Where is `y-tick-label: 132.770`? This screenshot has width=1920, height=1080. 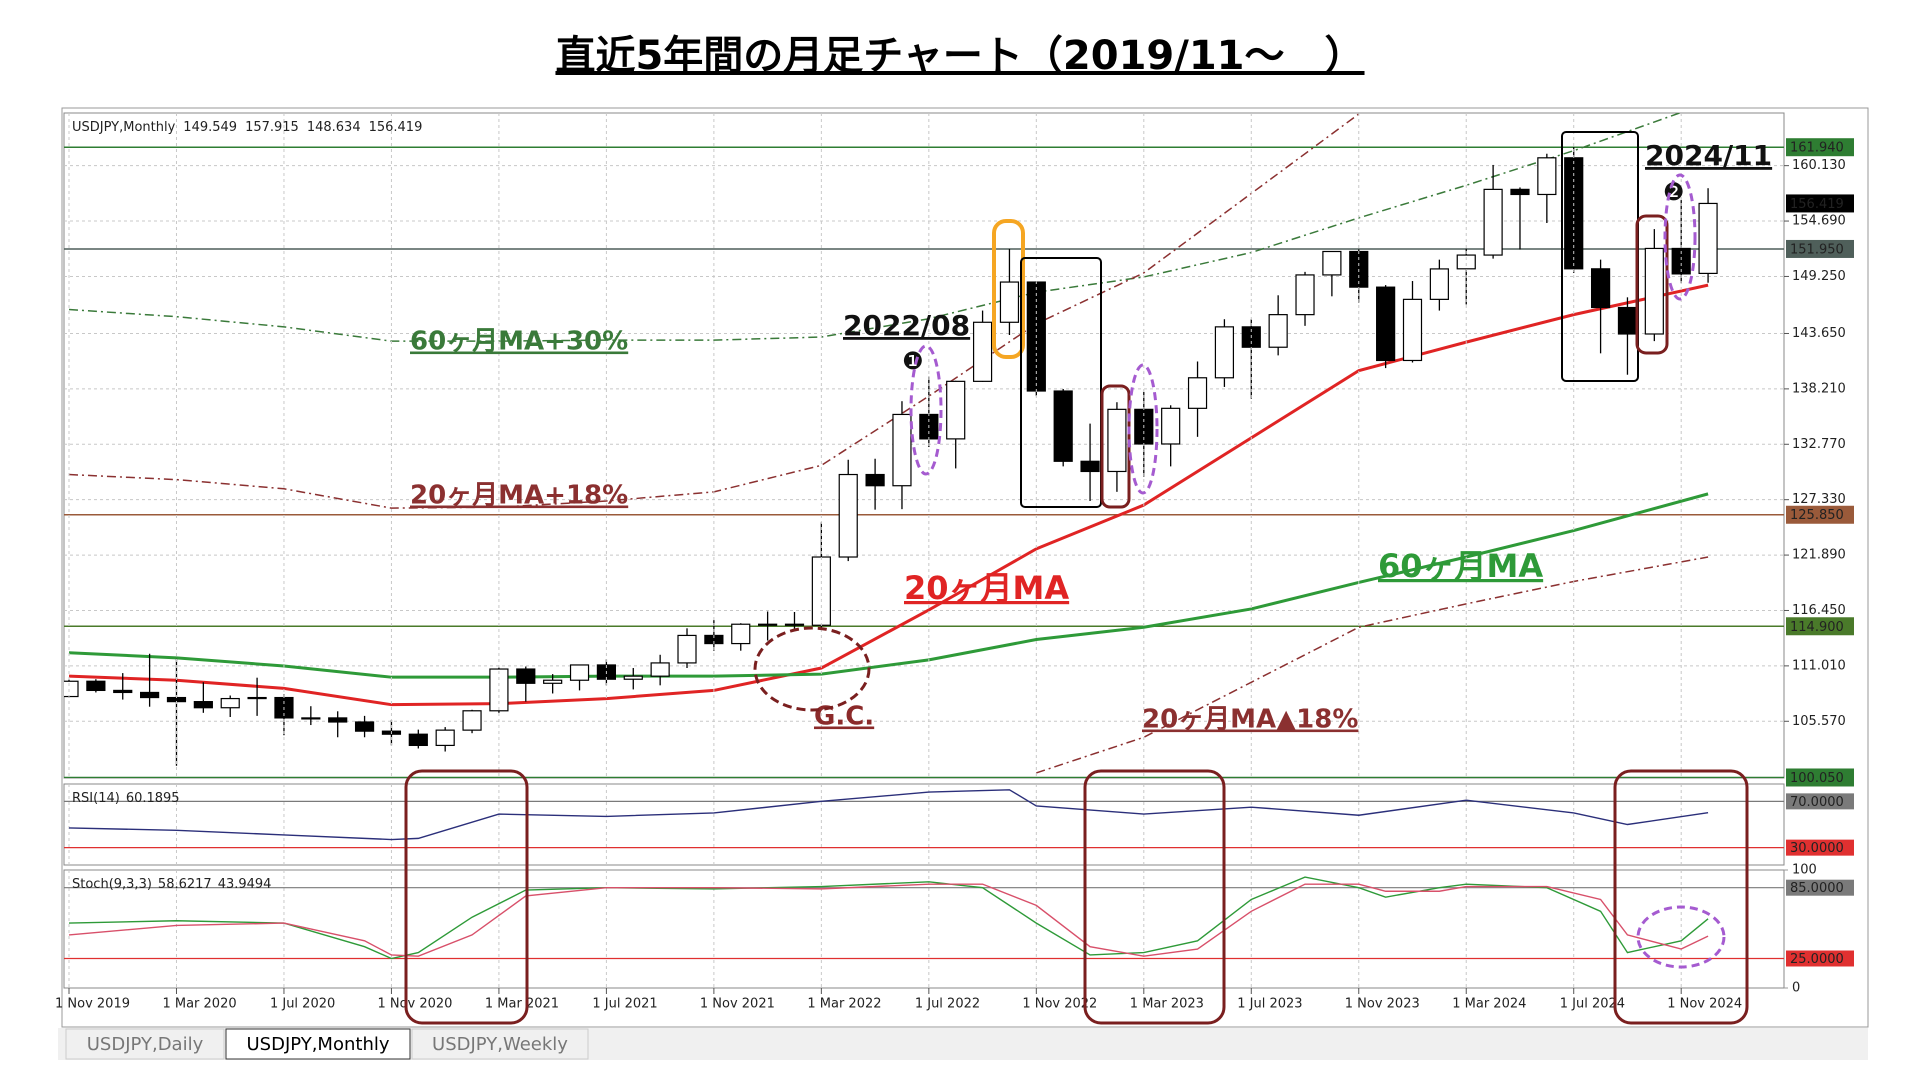
y-tick-label: 132.770 is located at coordinates (1819, 444).